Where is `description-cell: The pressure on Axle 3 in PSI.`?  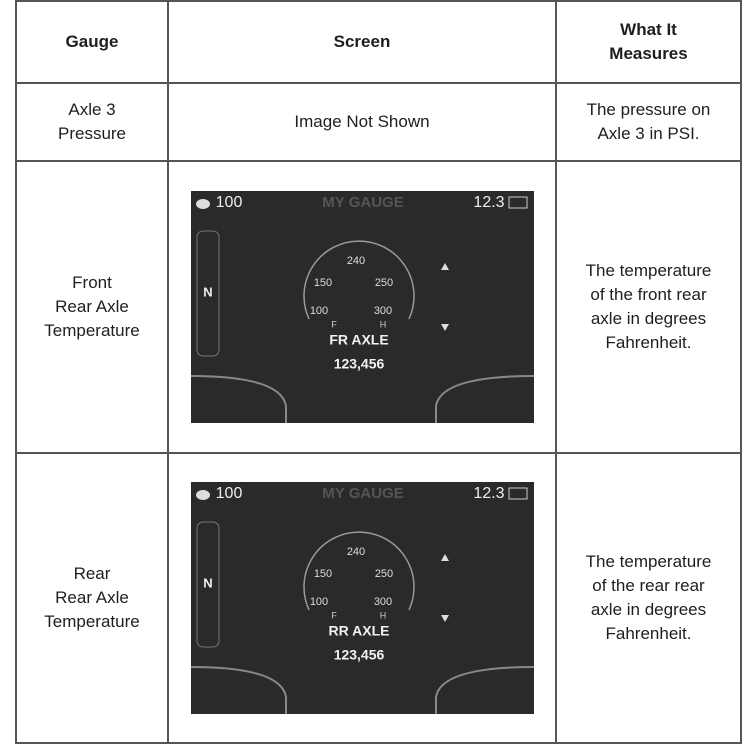 description-cell: The pressure on Axle 3 in PSI. is located at coordinates (648, 122).